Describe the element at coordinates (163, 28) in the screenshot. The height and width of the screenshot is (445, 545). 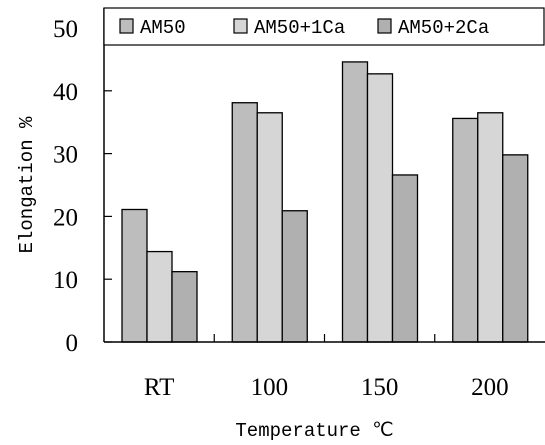
I see `legend-label: AM50` at that location.